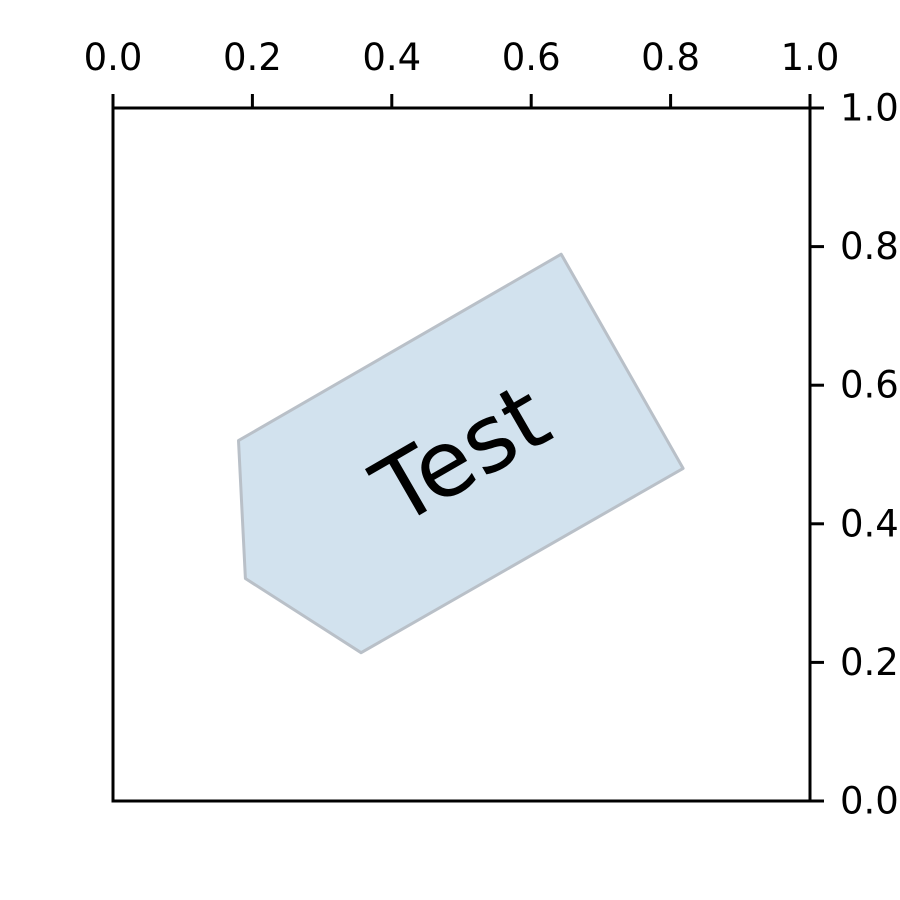 This screenshot has width=900, height=900. Describe the element at coordinates (869, 385) in the screenshot. I see `y-tick-label: 0.6` at that location.